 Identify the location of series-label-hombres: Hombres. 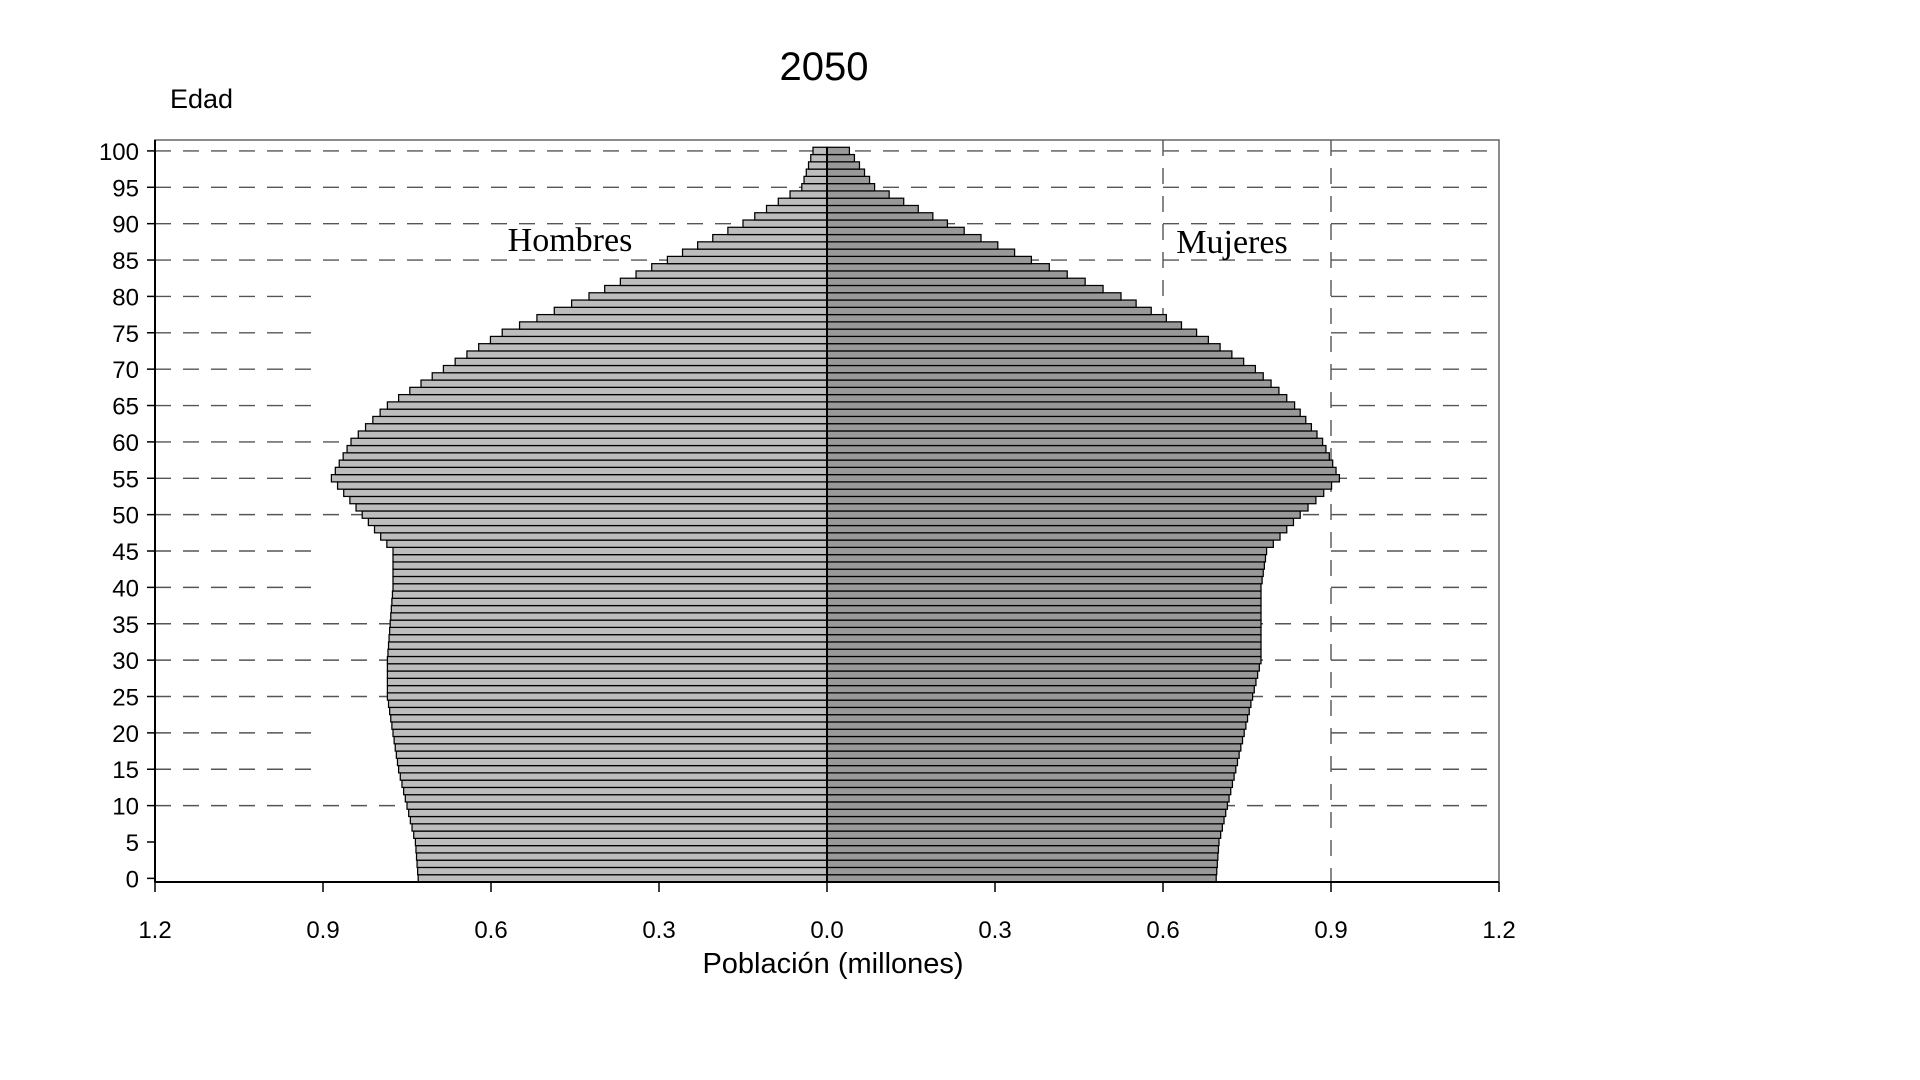
(570, 240).